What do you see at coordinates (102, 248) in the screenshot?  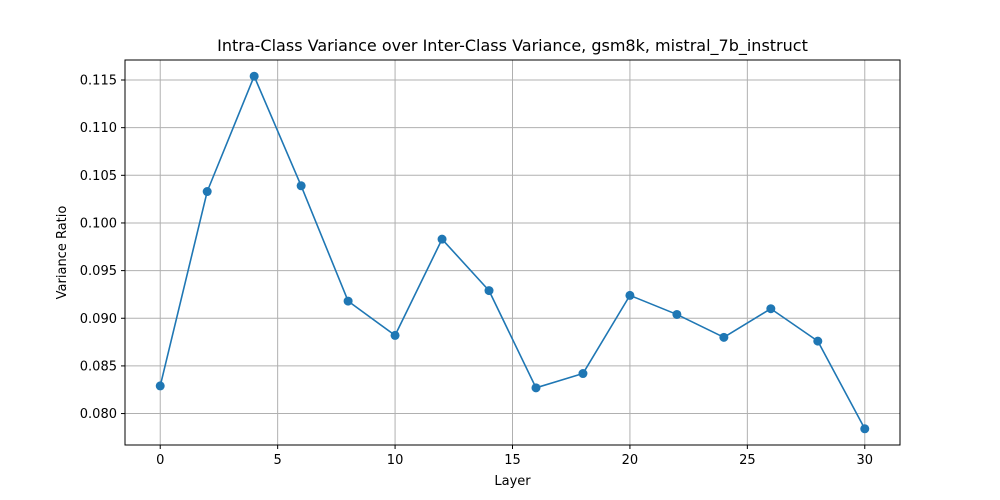 I see `y-axis: 0.080 0.085 0.090 0.095 0.100 0.105 0.110 0.115` at bounding box center [102, 248].